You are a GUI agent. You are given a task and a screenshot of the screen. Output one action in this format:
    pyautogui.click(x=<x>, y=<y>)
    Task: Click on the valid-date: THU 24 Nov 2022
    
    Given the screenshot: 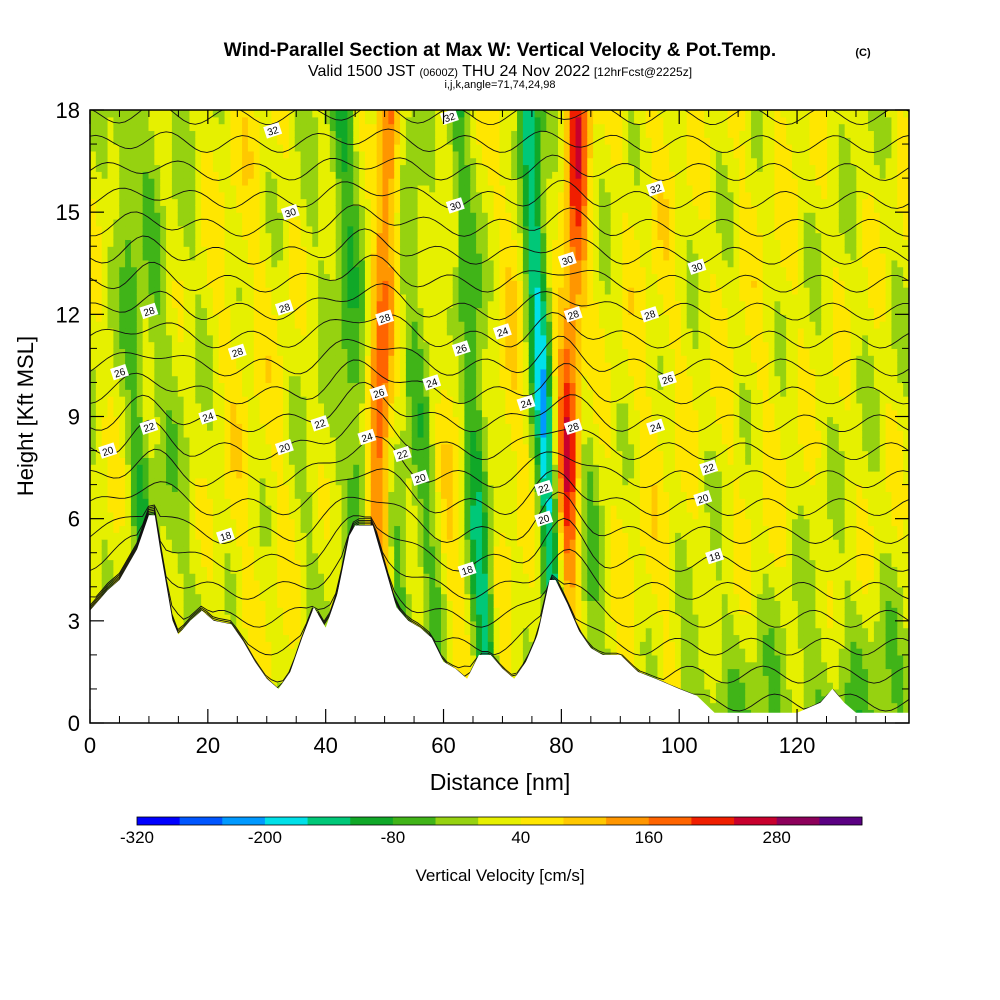 What is the action you would take?
    pyautogui.click(x=526, y=71)
    